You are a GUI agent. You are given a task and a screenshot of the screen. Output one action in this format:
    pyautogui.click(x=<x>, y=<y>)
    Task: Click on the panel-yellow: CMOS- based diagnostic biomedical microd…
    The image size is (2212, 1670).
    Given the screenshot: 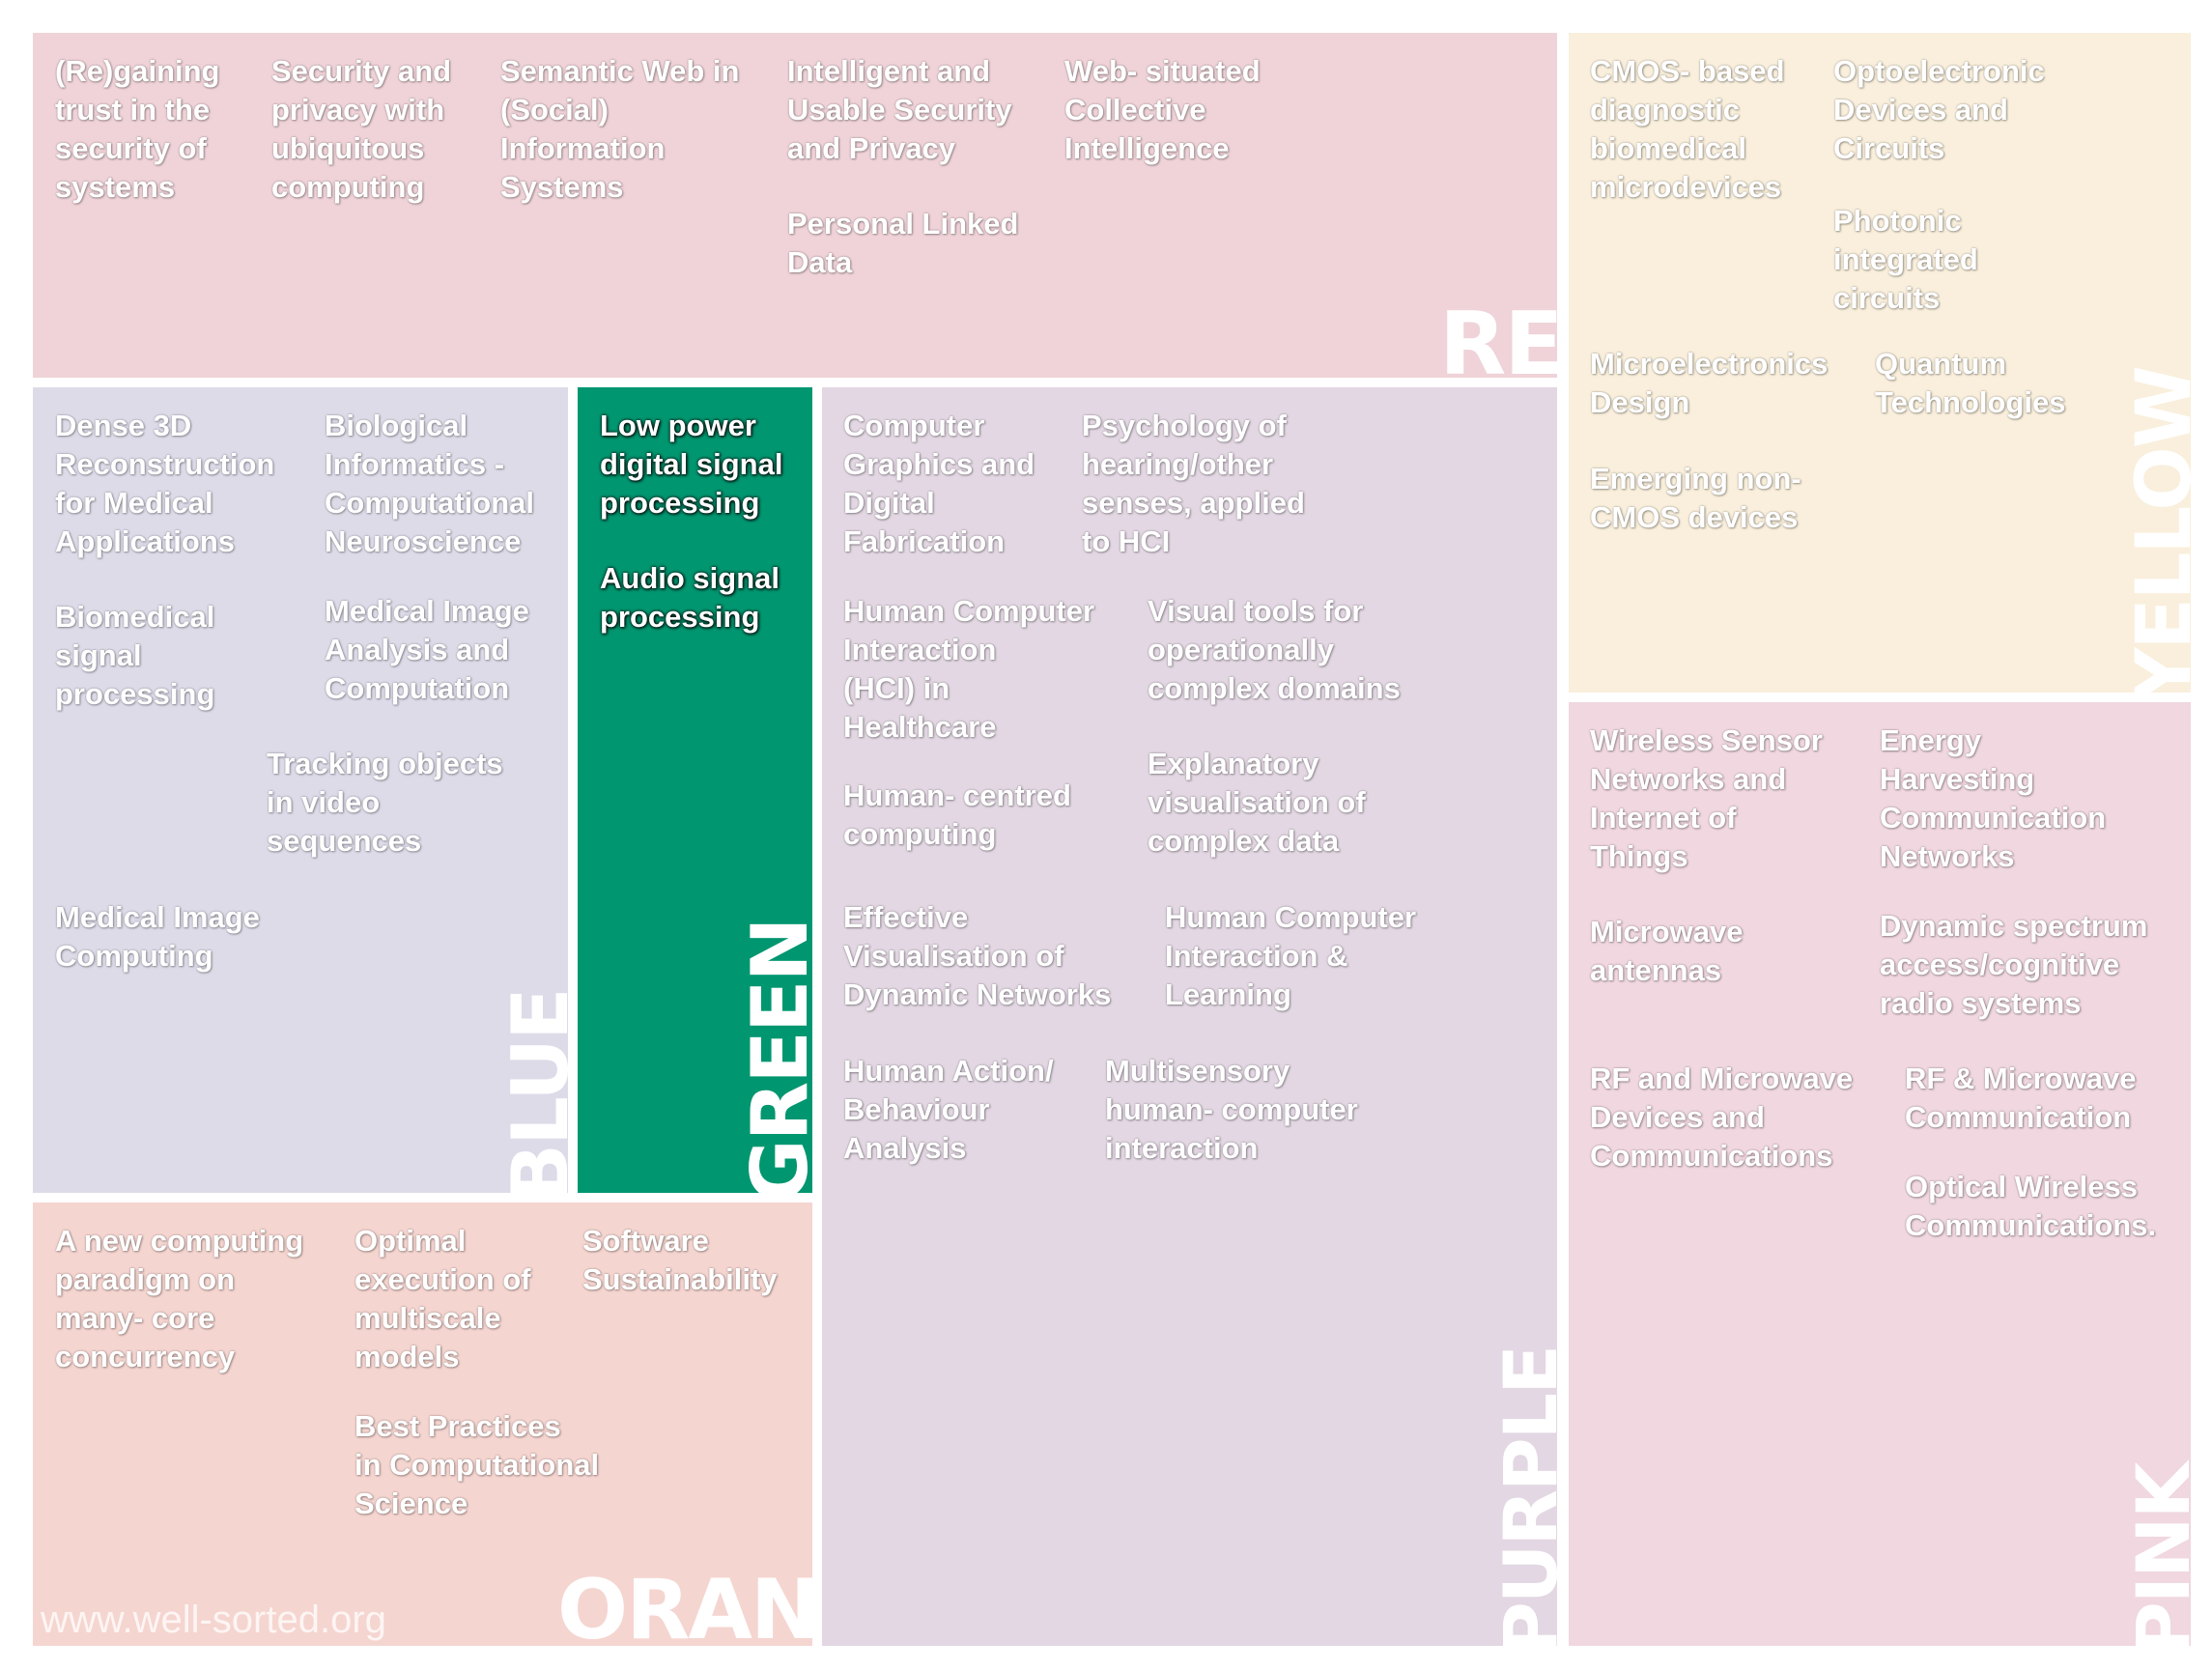 What is the action you would take?
    pyautogui.click(x=1880, y=363)
    